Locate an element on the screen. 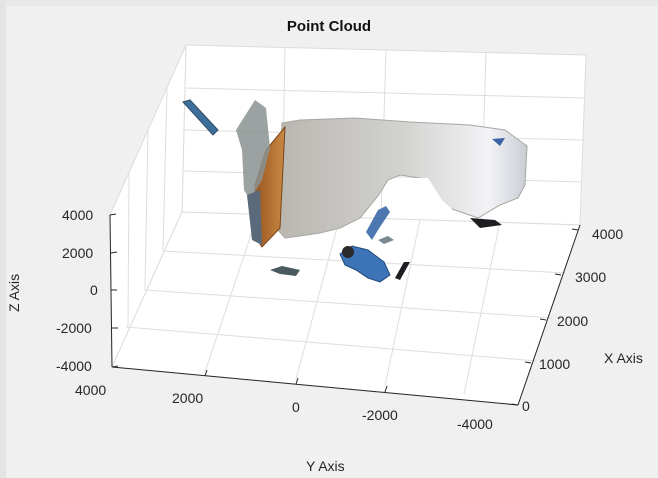  wall-left-strip is located at coordinates (253, 150).